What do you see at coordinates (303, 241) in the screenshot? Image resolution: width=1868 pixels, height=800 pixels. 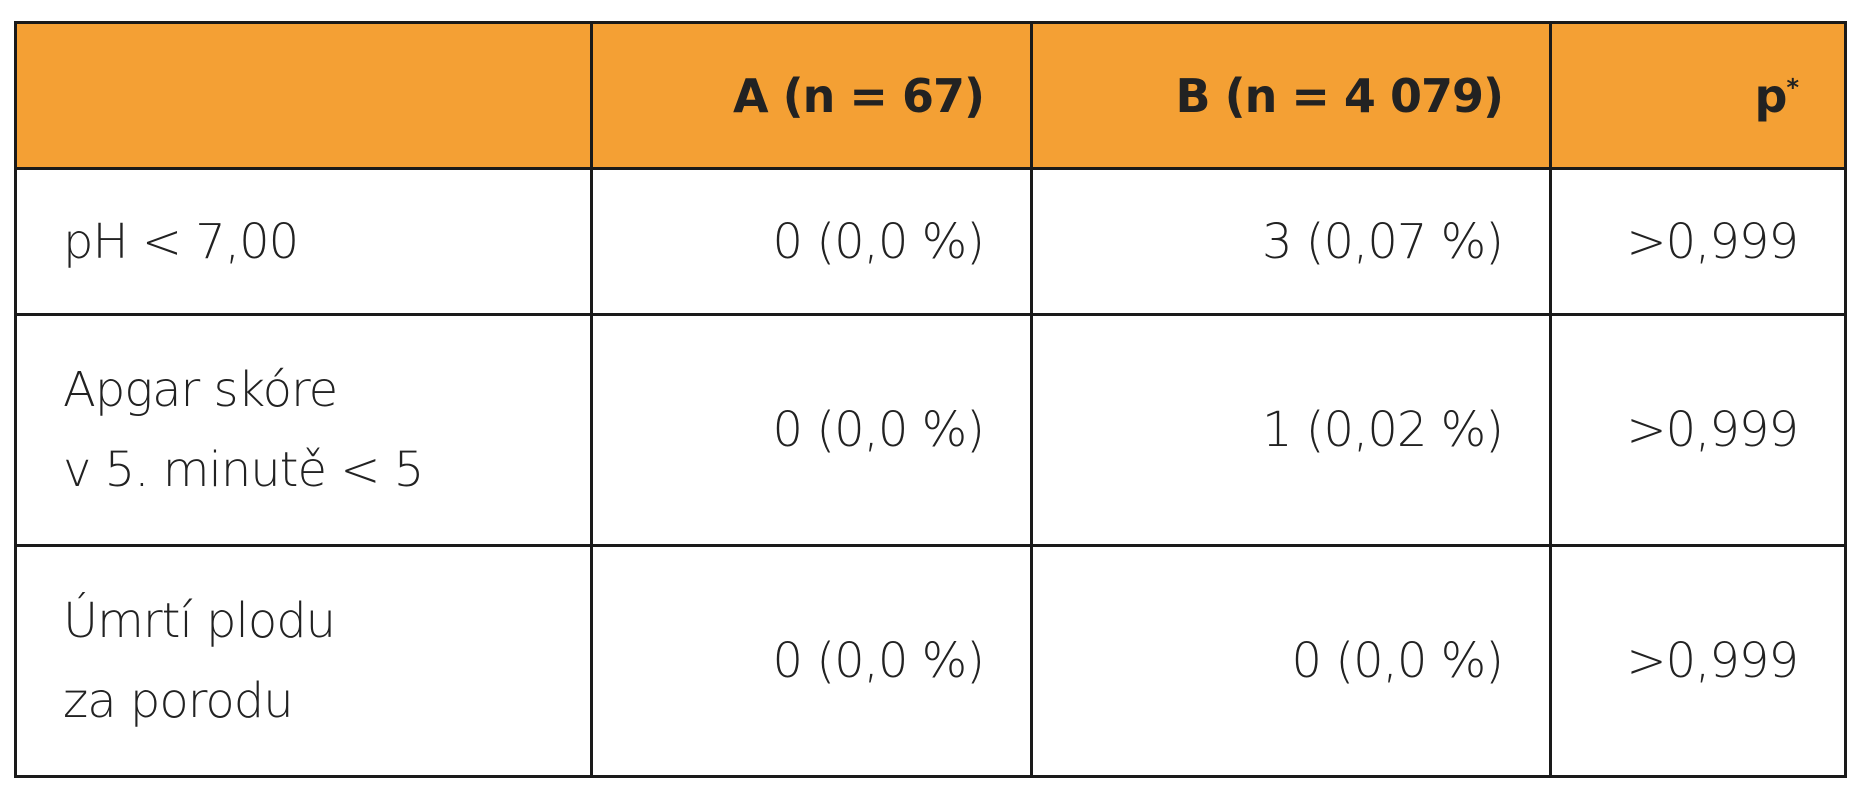 I see `row-label: pH < 7,00` at bounding box center [303, 241].